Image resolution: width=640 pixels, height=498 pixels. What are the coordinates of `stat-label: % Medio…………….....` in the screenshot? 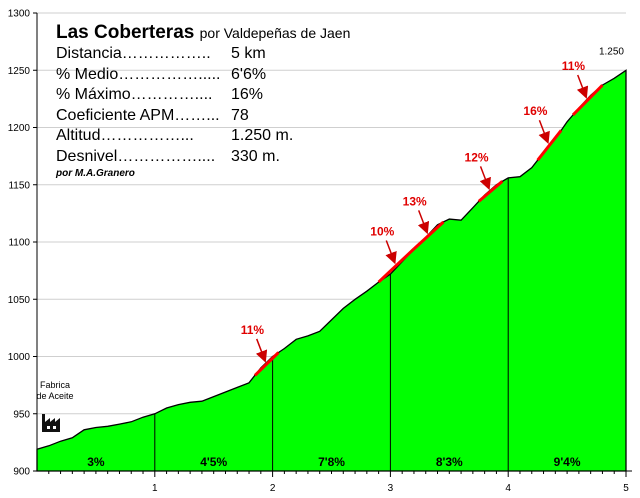 It's located at (138, 74).